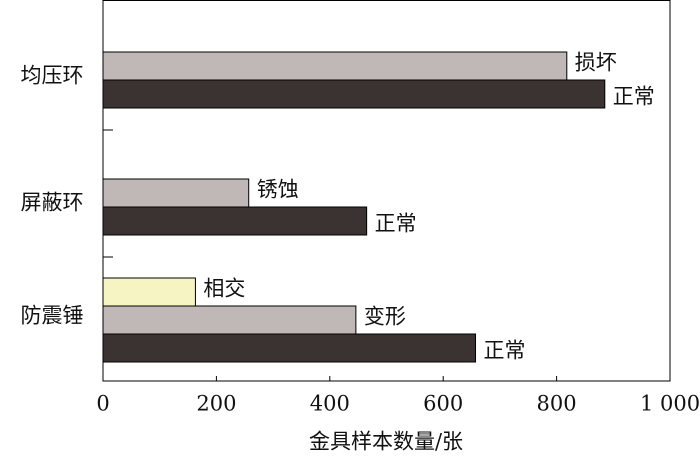 The image size is (700, 464). I want to click on x-tick-label: 600, so click(443, 404).